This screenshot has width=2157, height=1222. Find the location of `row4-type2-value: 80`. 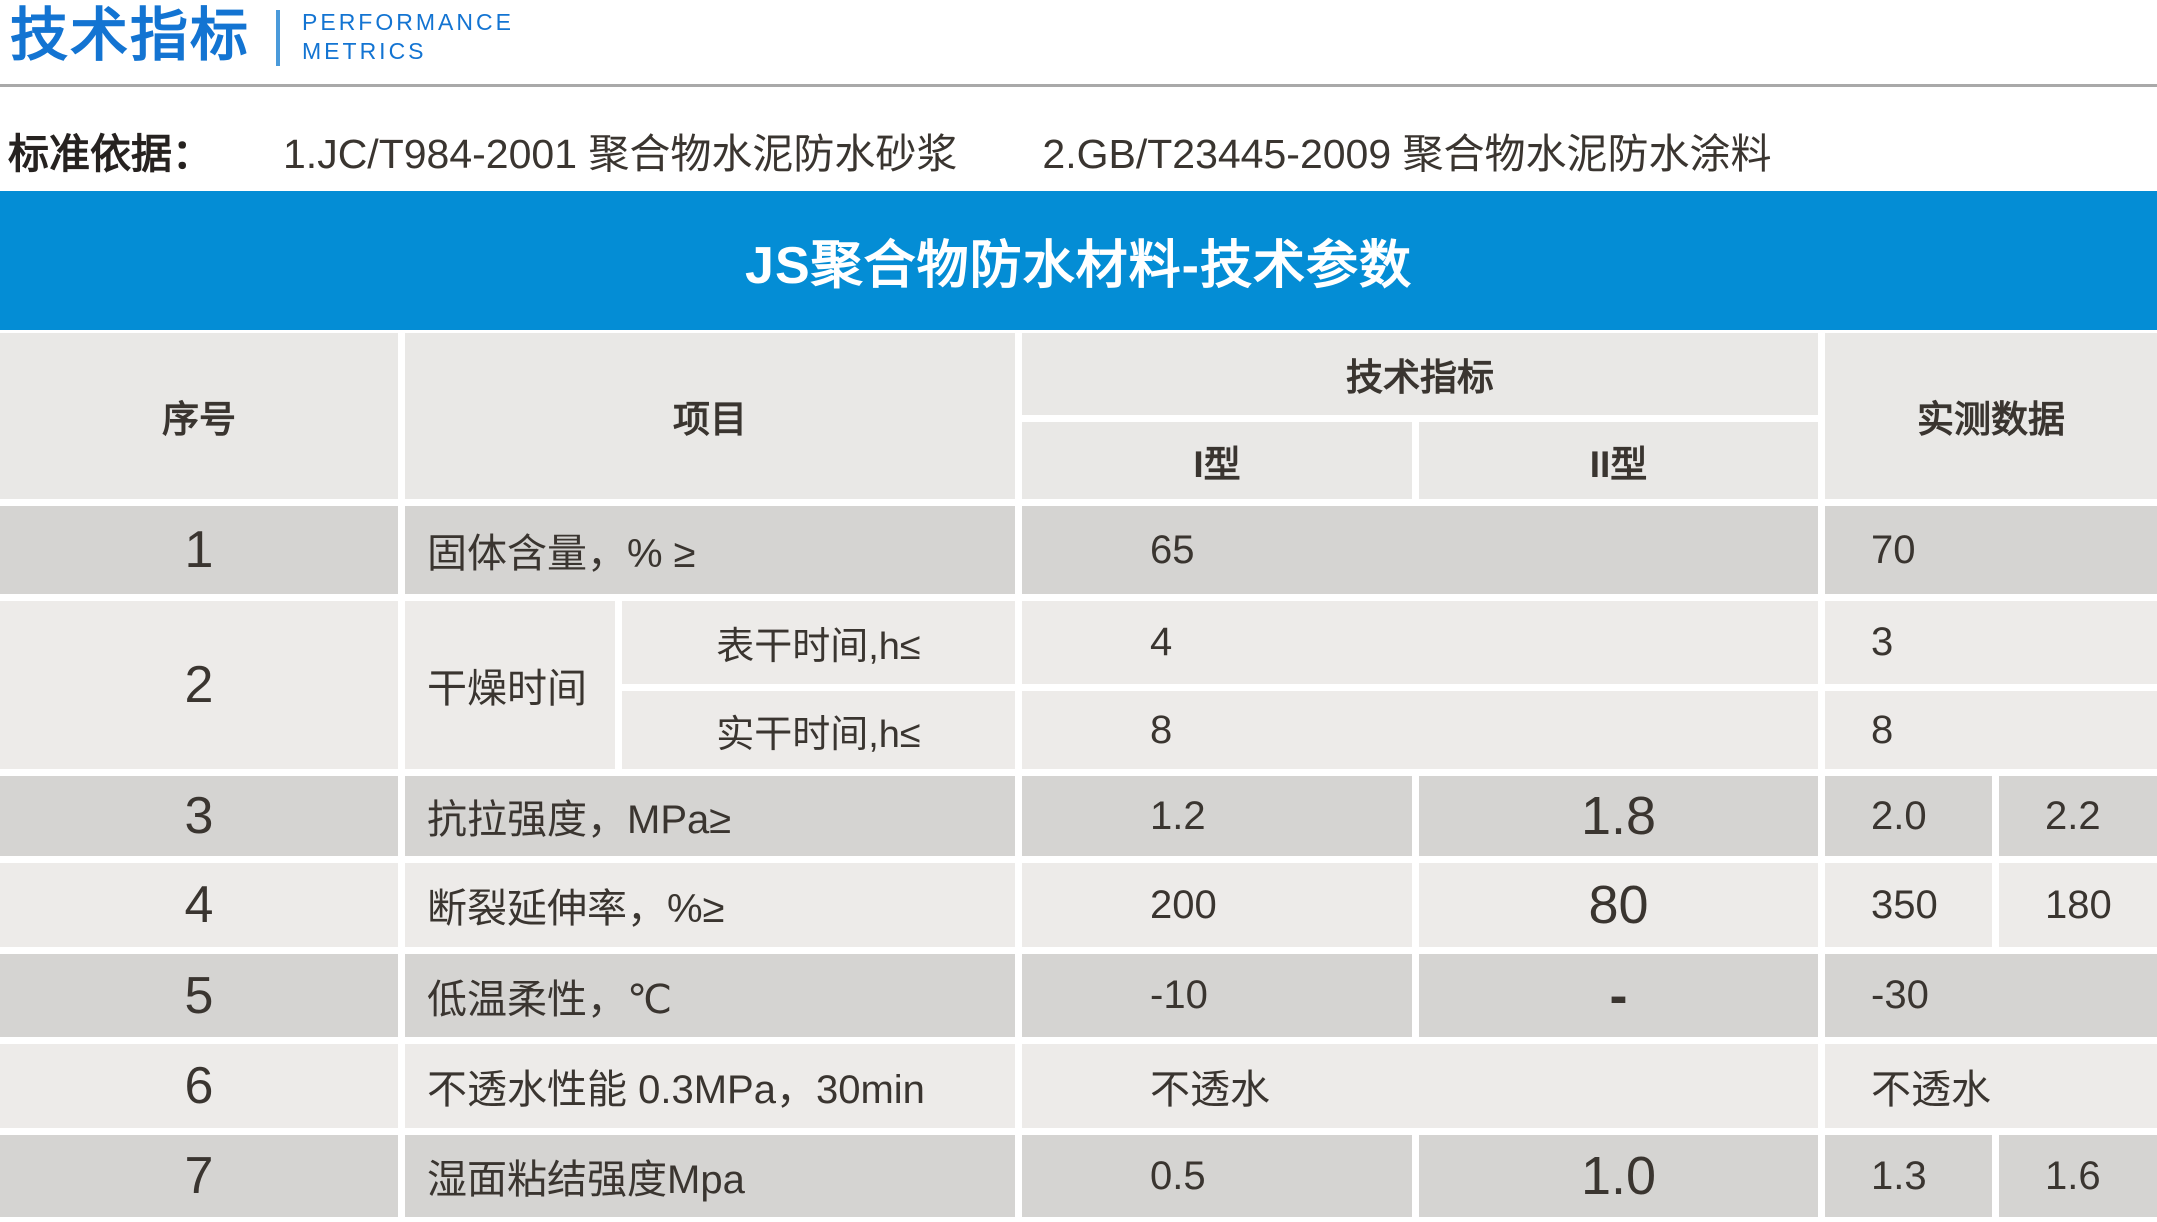

row4-type2-value: 80 is located at coordinates (1618, 905).